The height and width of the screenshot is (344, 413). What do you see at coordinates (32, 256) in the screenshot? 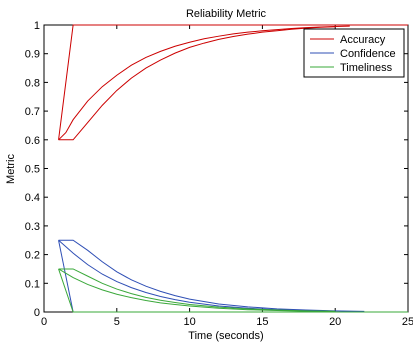
I see `y-tick-label: 0.2` at bounding box center [32, 256].